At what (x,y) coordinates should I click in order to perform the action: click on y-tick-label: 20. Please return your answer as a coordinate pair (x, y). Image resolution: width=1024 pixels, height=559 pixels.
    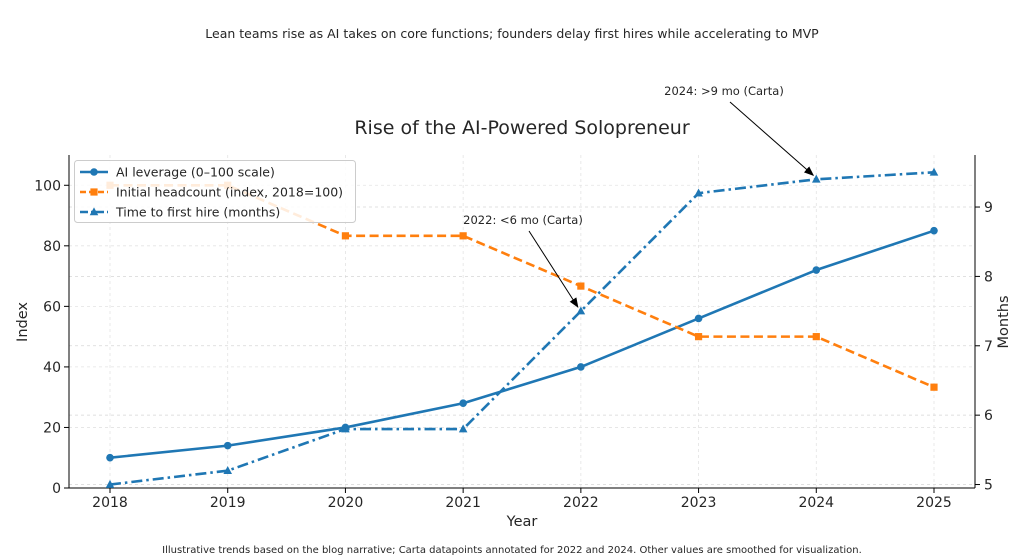
    Looking at the image, I should click on (52, 428).